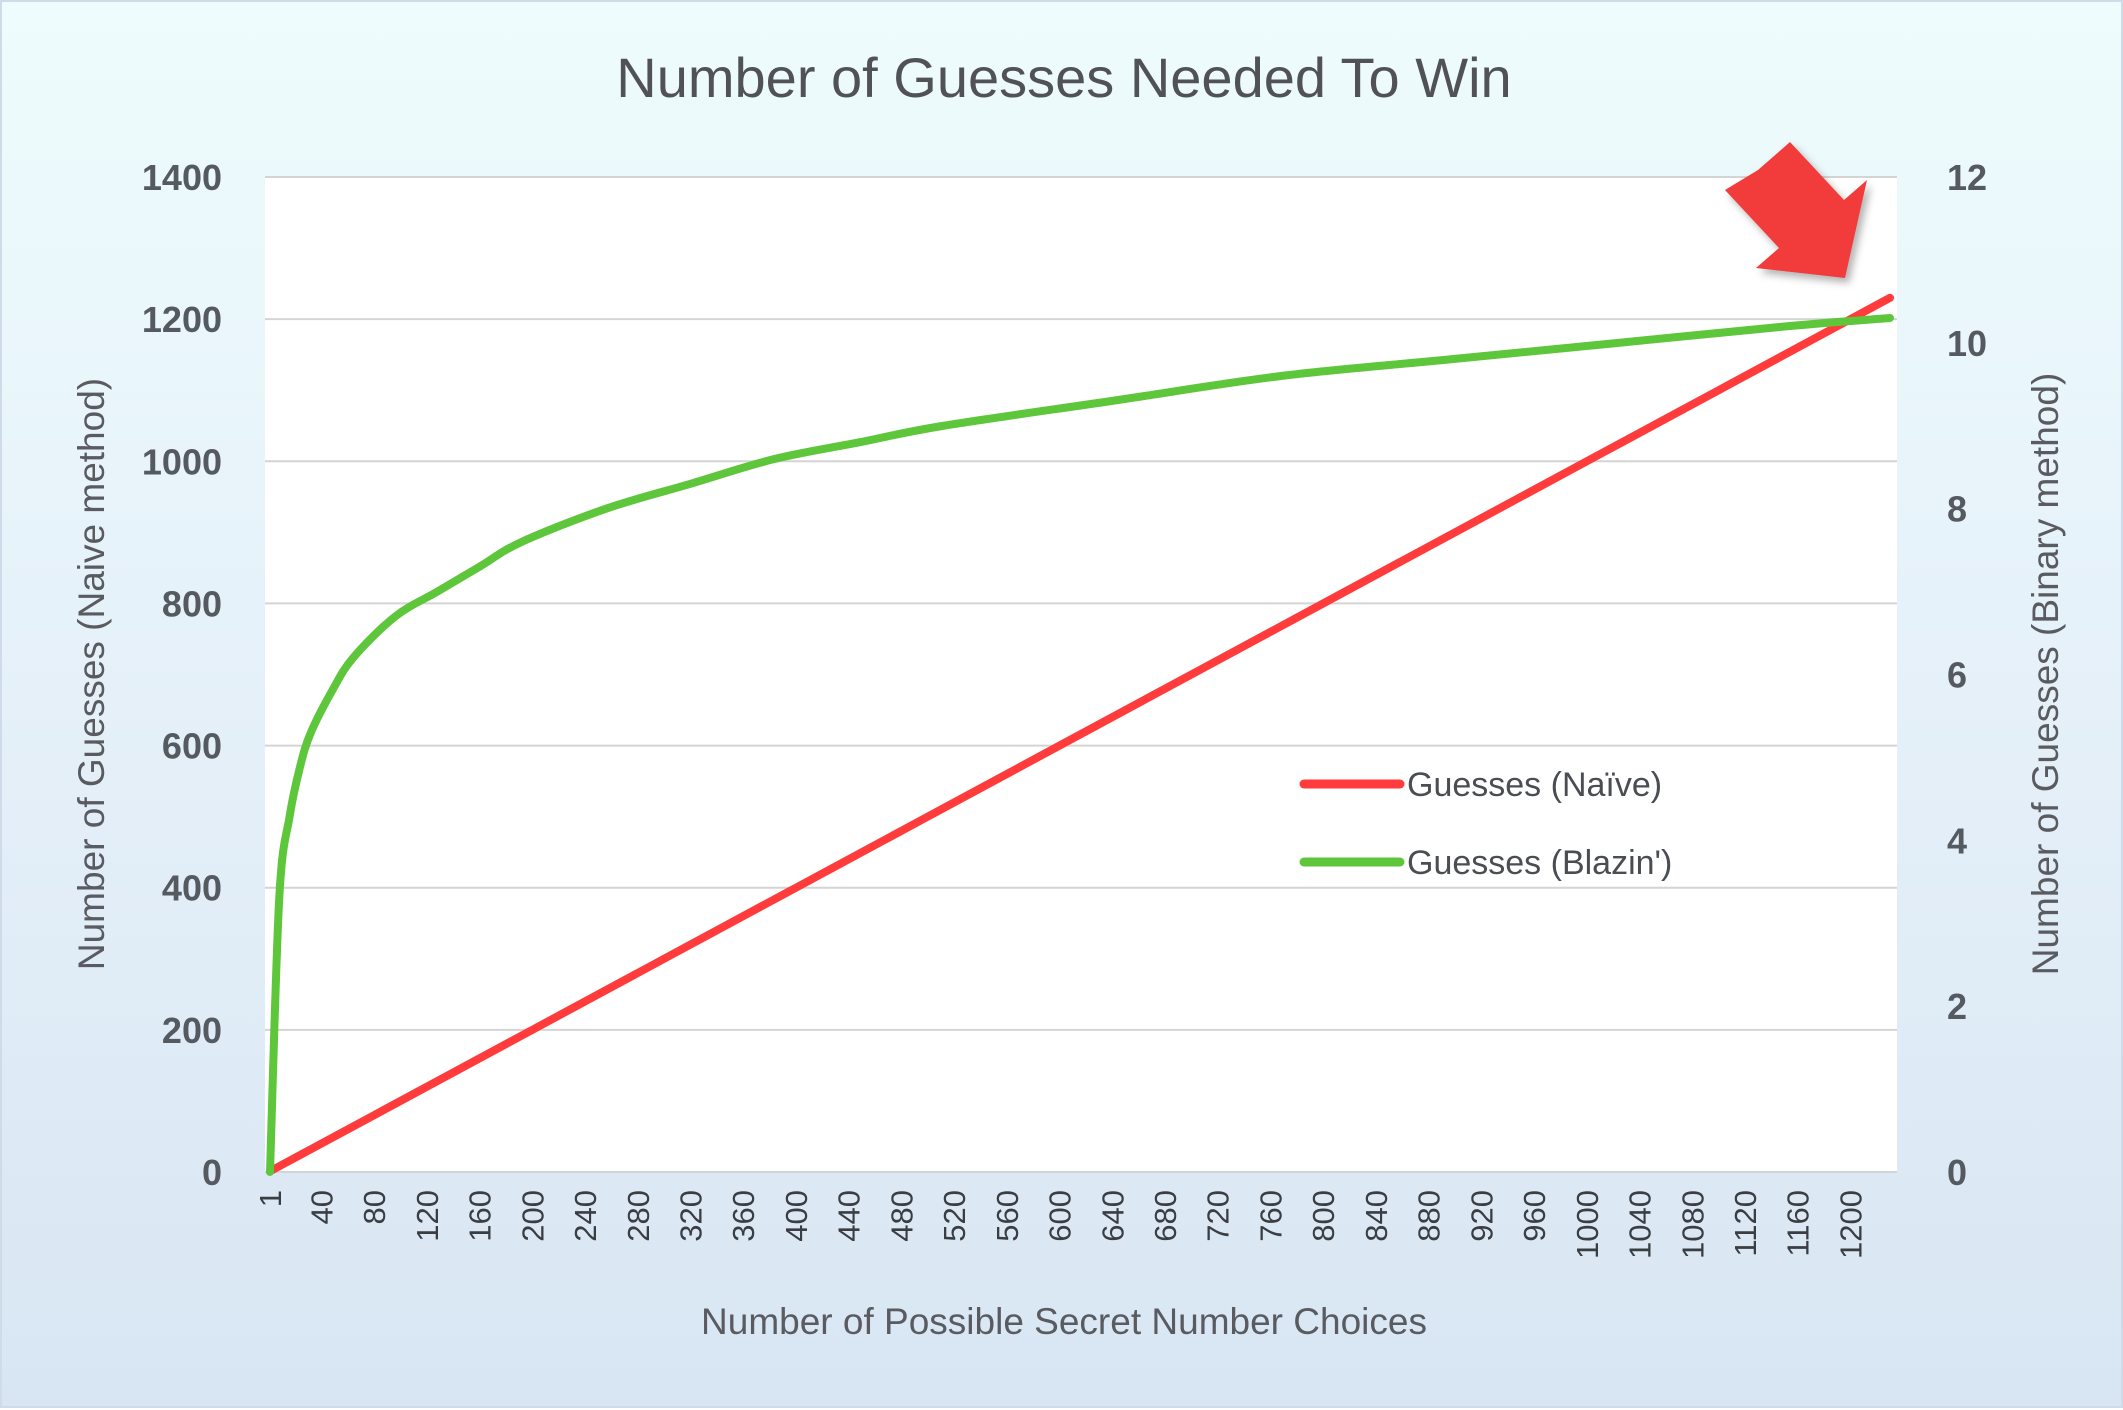 This screenshot has width=2123, height=1410. Describe the element at coordinates (1060, 1216) in the screenshot. I see `x-tick-label: 600` at that location.